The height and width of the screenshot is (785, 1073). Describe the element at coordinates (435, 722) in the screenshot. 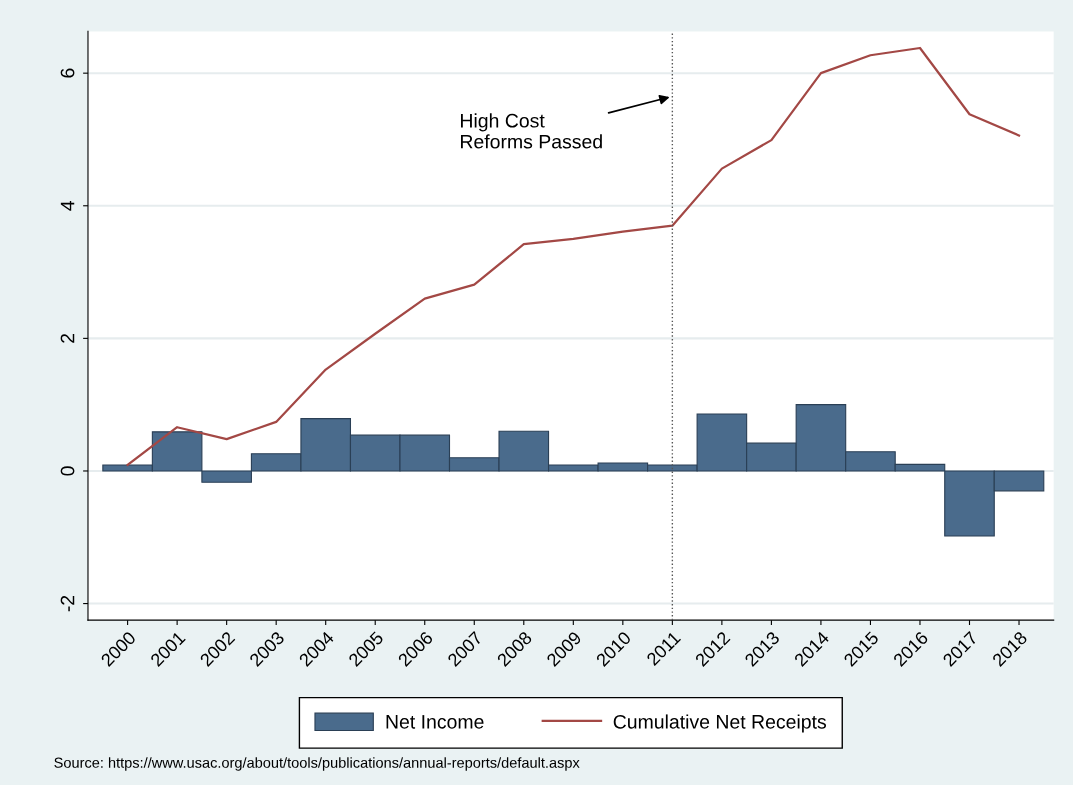

I see `legend-label: Net Income` at that location.